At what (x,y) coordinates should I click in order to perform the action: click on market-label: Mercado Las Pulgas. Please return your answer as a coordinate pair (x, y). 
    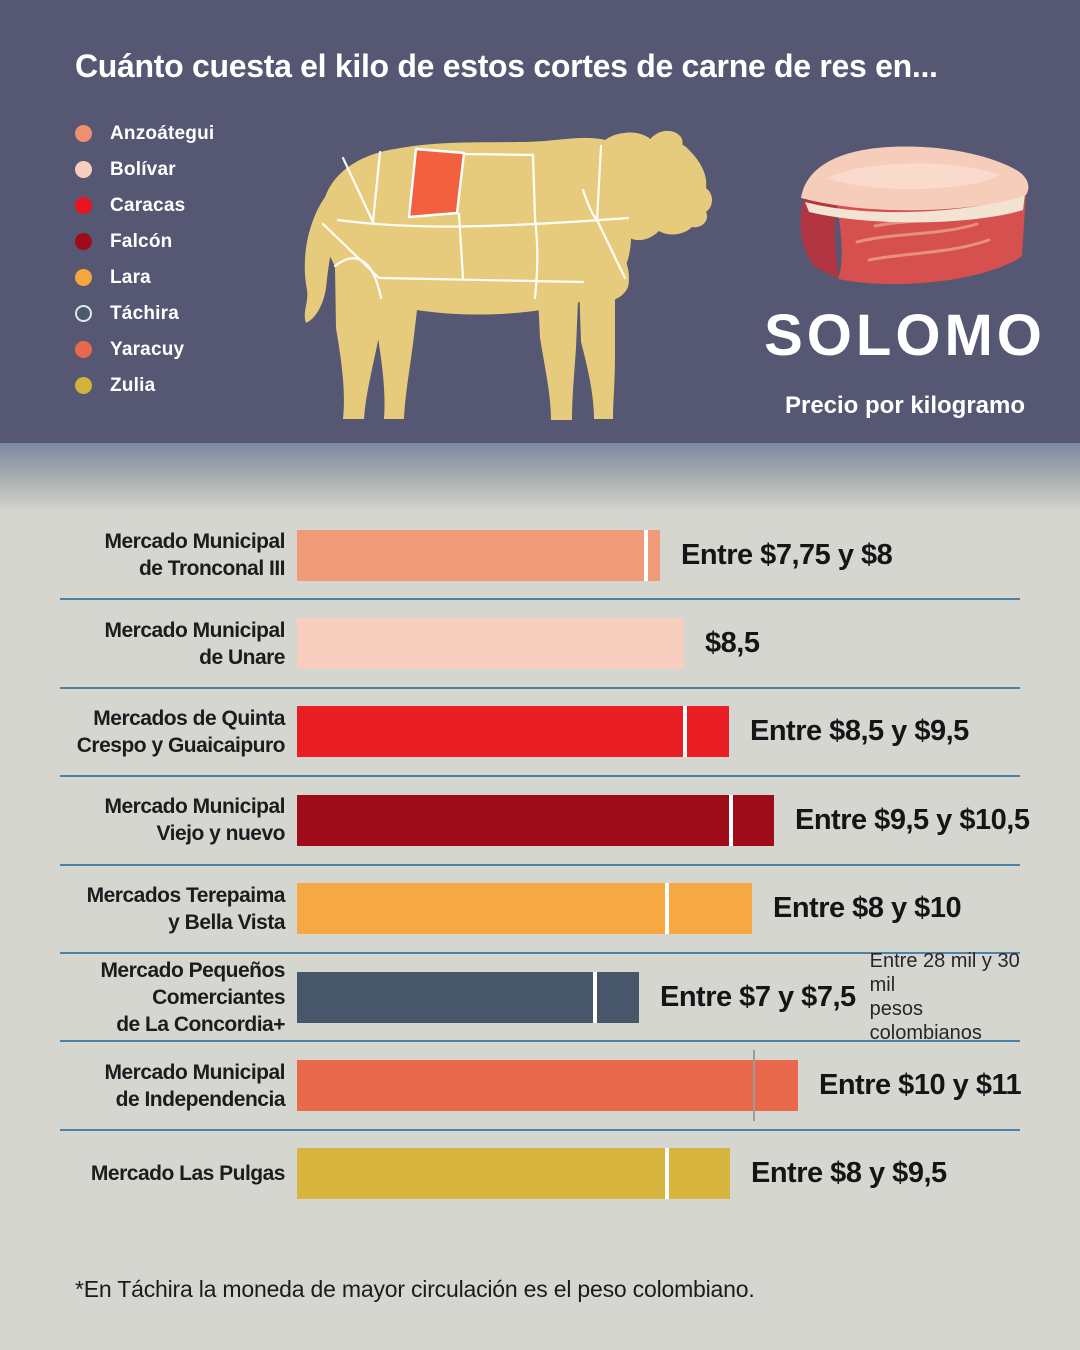
    Looking at the image, I should click on (188, 1174).